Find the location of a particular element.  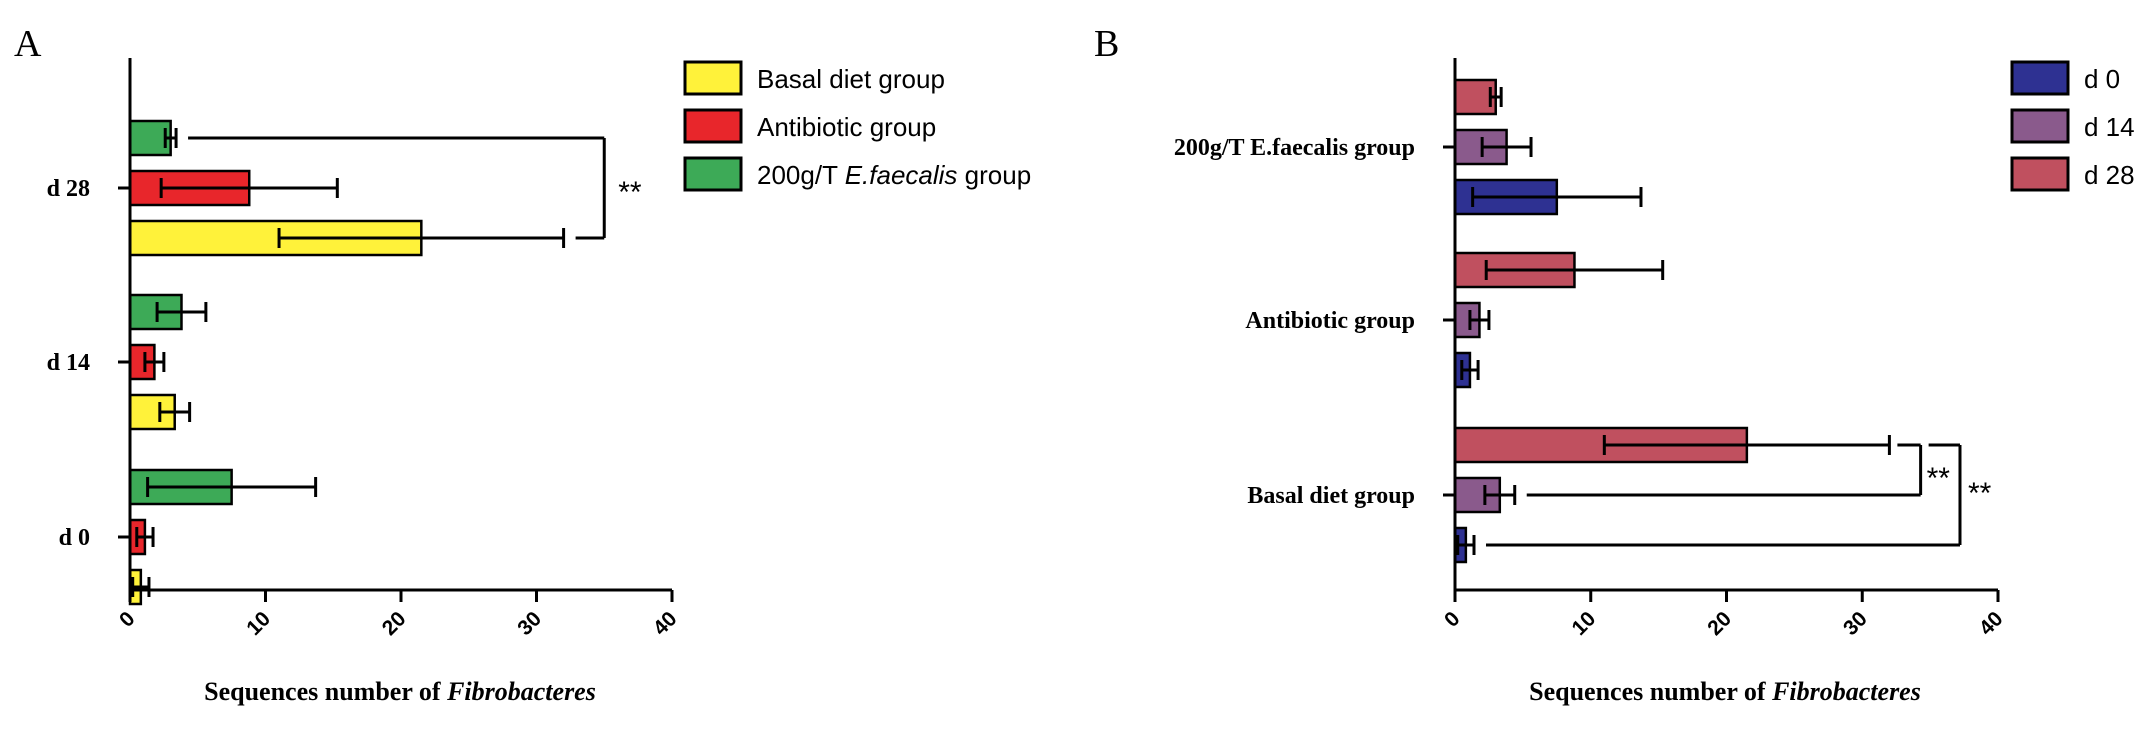

panel-b-bars is located at coordinates (1672, 321).